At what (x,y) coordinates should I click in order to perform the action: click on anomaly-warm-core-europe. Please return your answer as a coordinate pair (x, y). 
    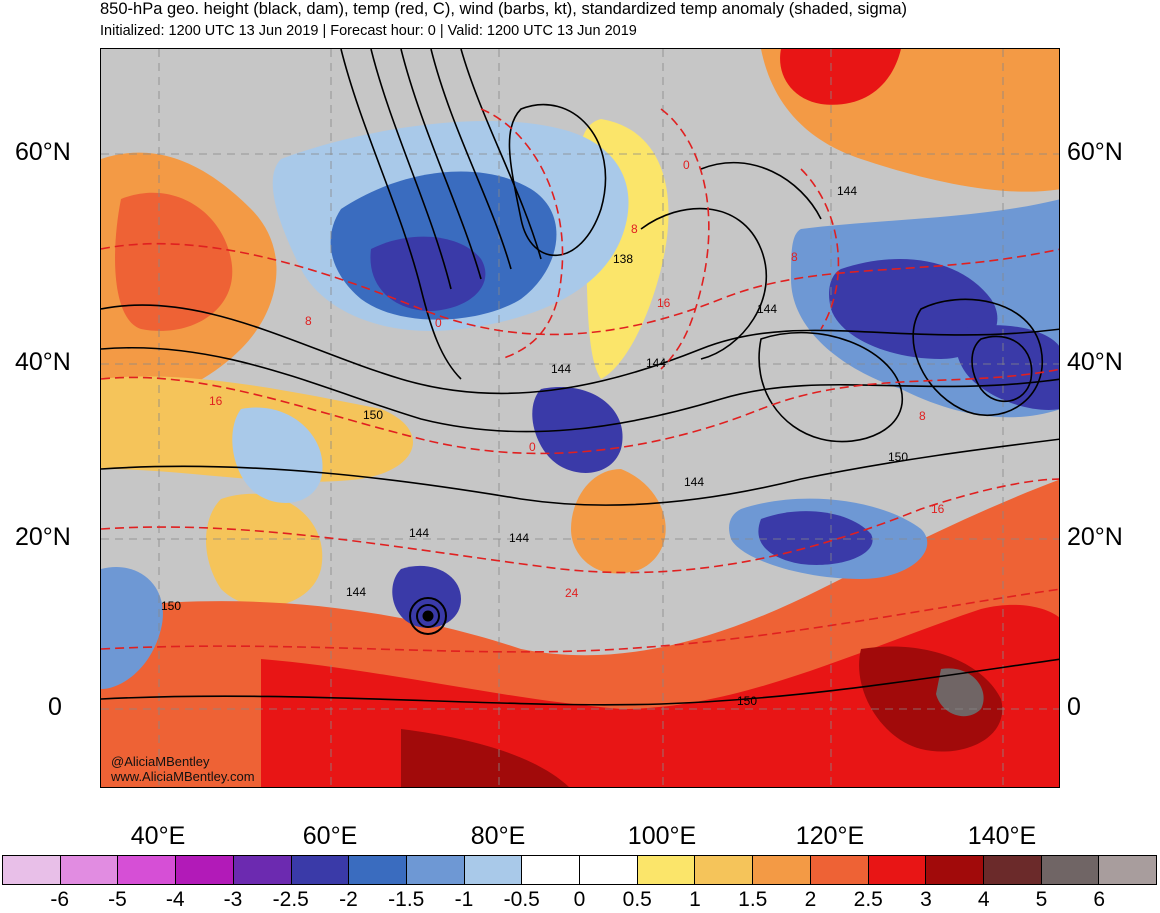
    Looking at the image, I should click on (174, 261).